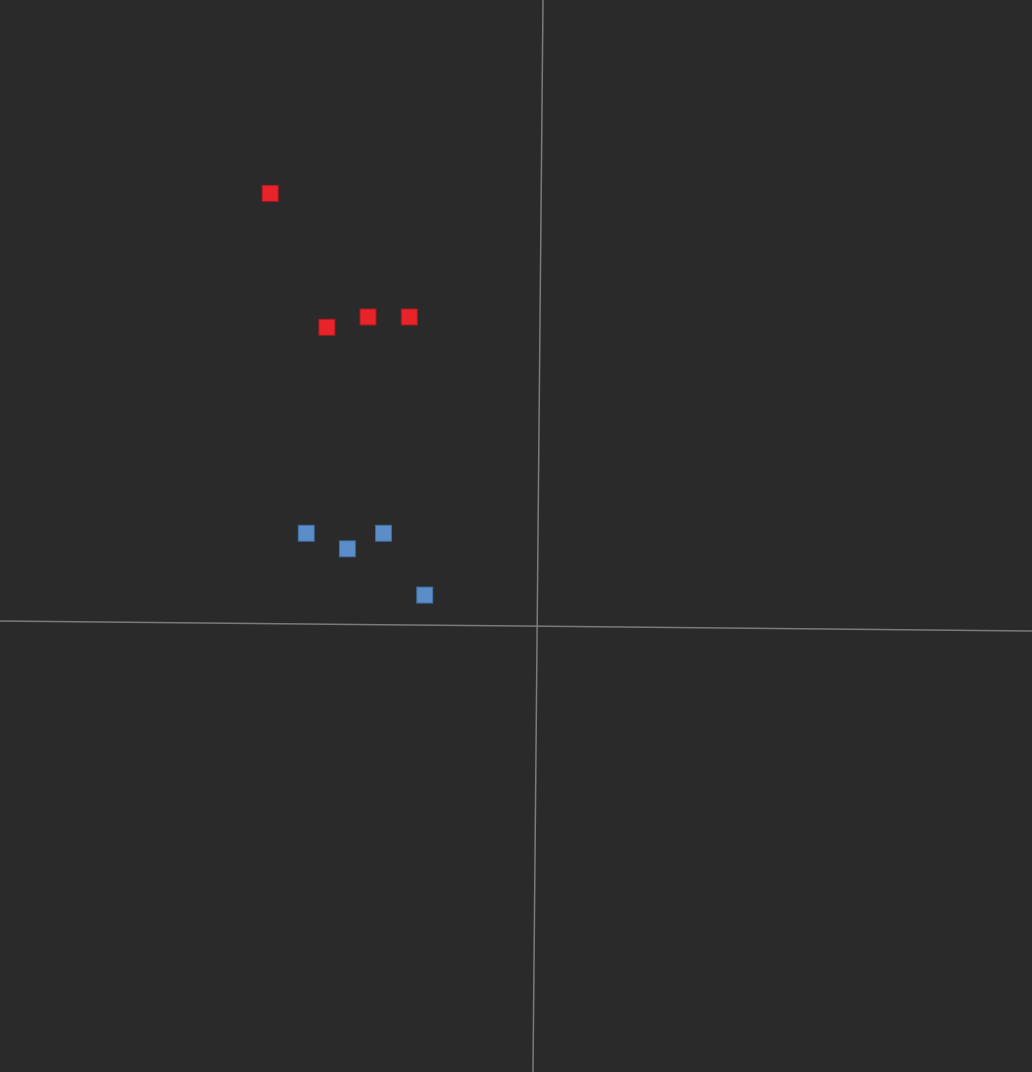 This screenshot has width=1032, height=1072. What do you see at coordinates (538, 536) in the screenshot?
I see `vertical-axis-line` at bounding box center [538, 536].